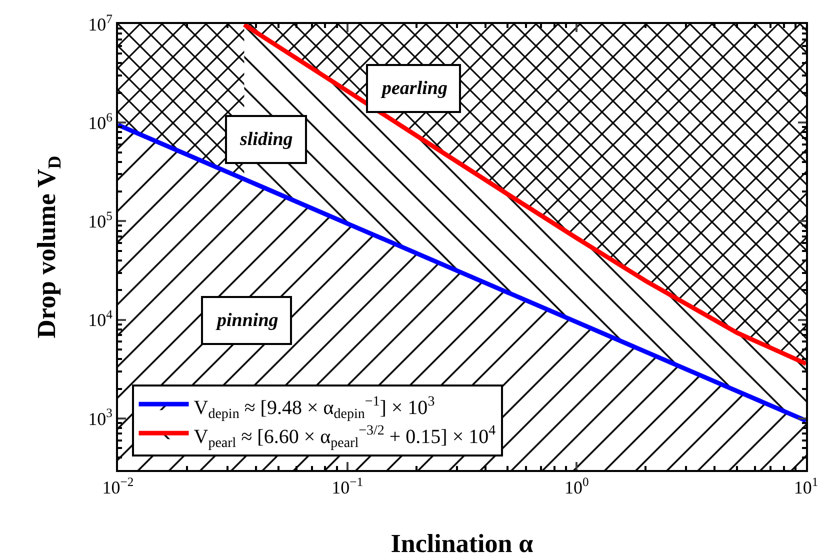  I want to click on y-tick-label: 10$^{6}$, so click(100, 121).